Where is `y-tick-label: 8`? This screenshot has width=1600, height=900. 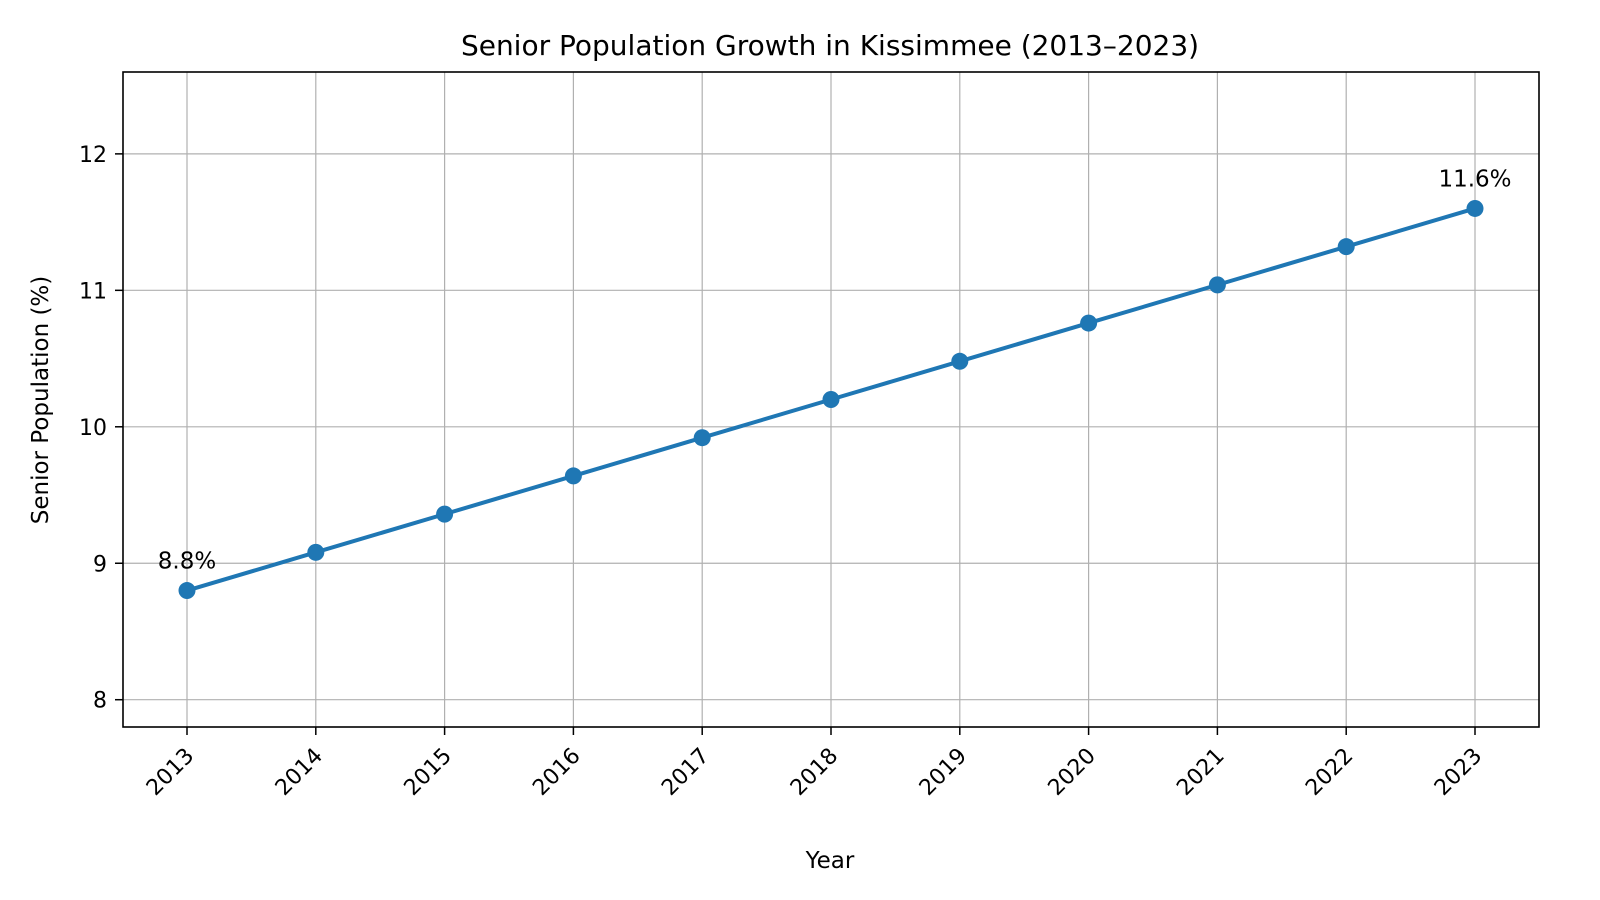 y-tick-label: 8 is located at coordinates (100, 701).